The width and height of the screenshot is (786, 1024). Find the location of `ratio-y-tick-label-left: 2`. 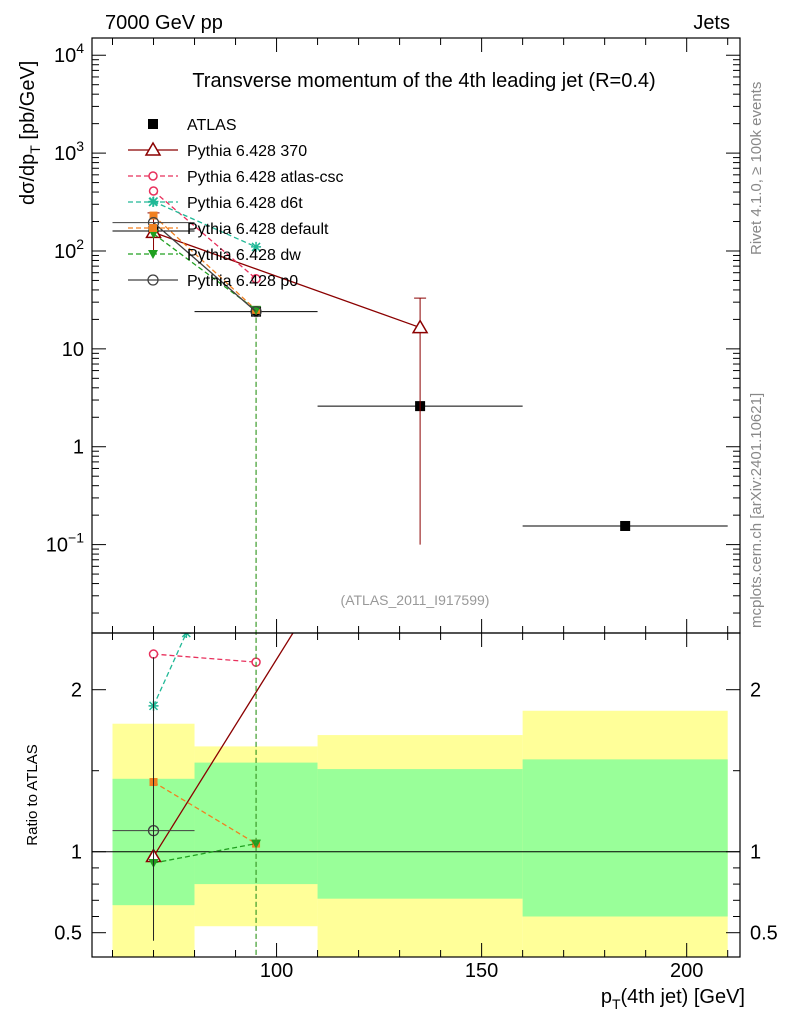

ratio-y-tick-label-left: 2 is located at coordinates (76, 691).